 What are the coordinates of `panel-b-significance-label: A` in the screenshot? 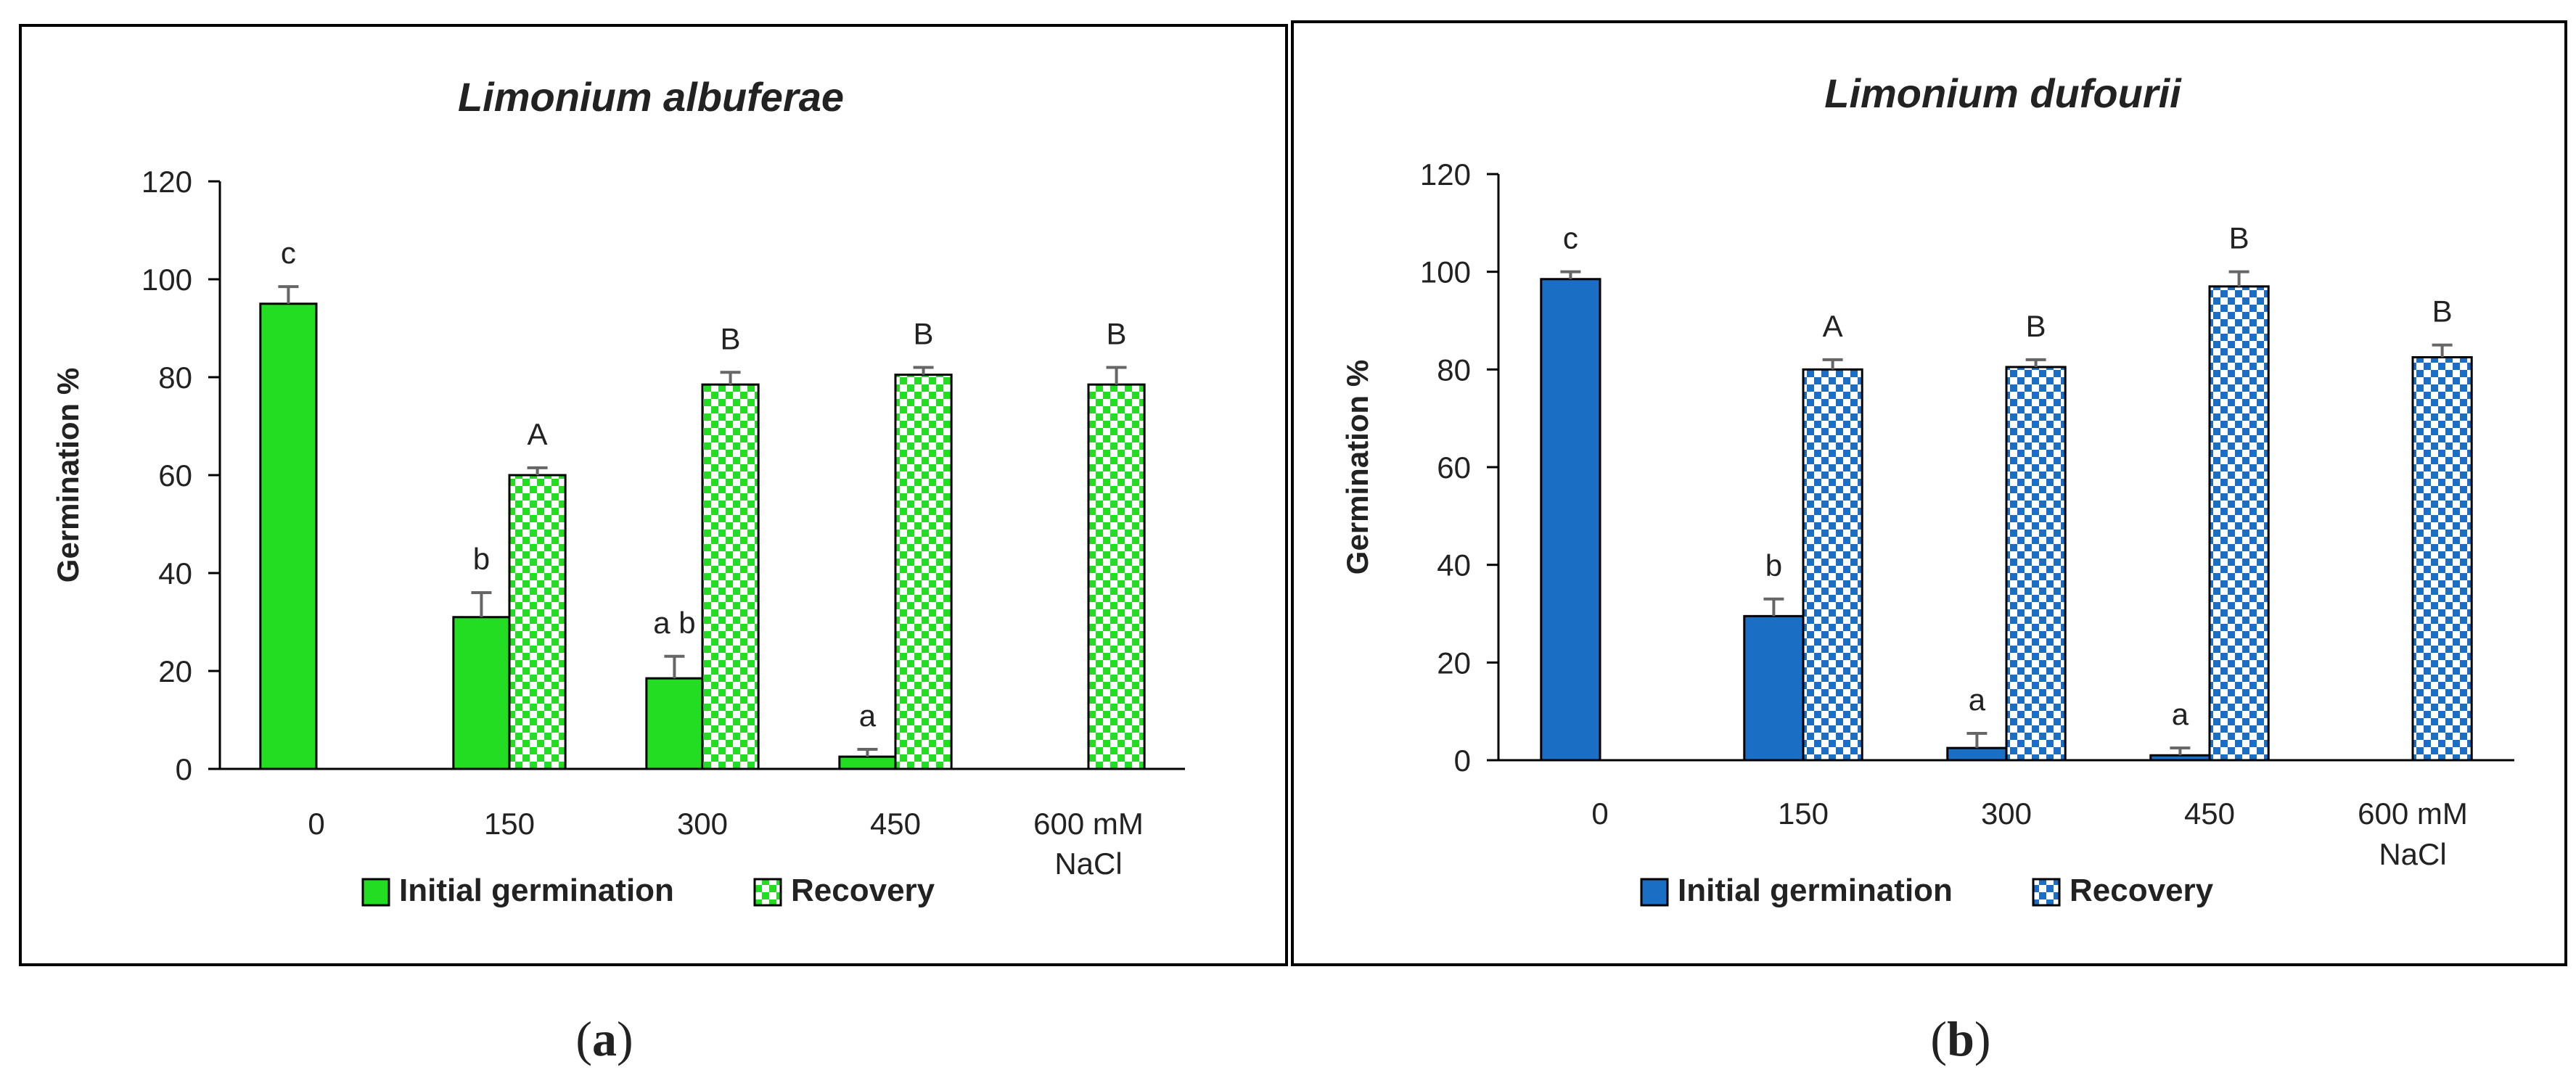 It's located at (1833, 326).